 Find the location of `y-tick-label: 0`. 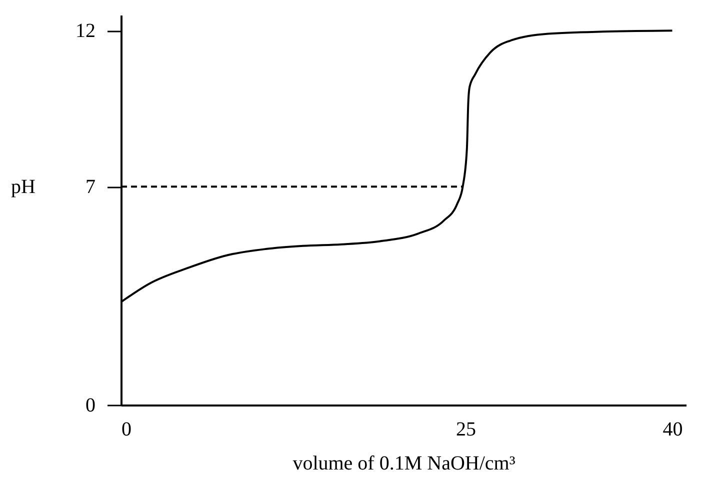

y-tick-label: 0 is located at coordinates (91, 405).